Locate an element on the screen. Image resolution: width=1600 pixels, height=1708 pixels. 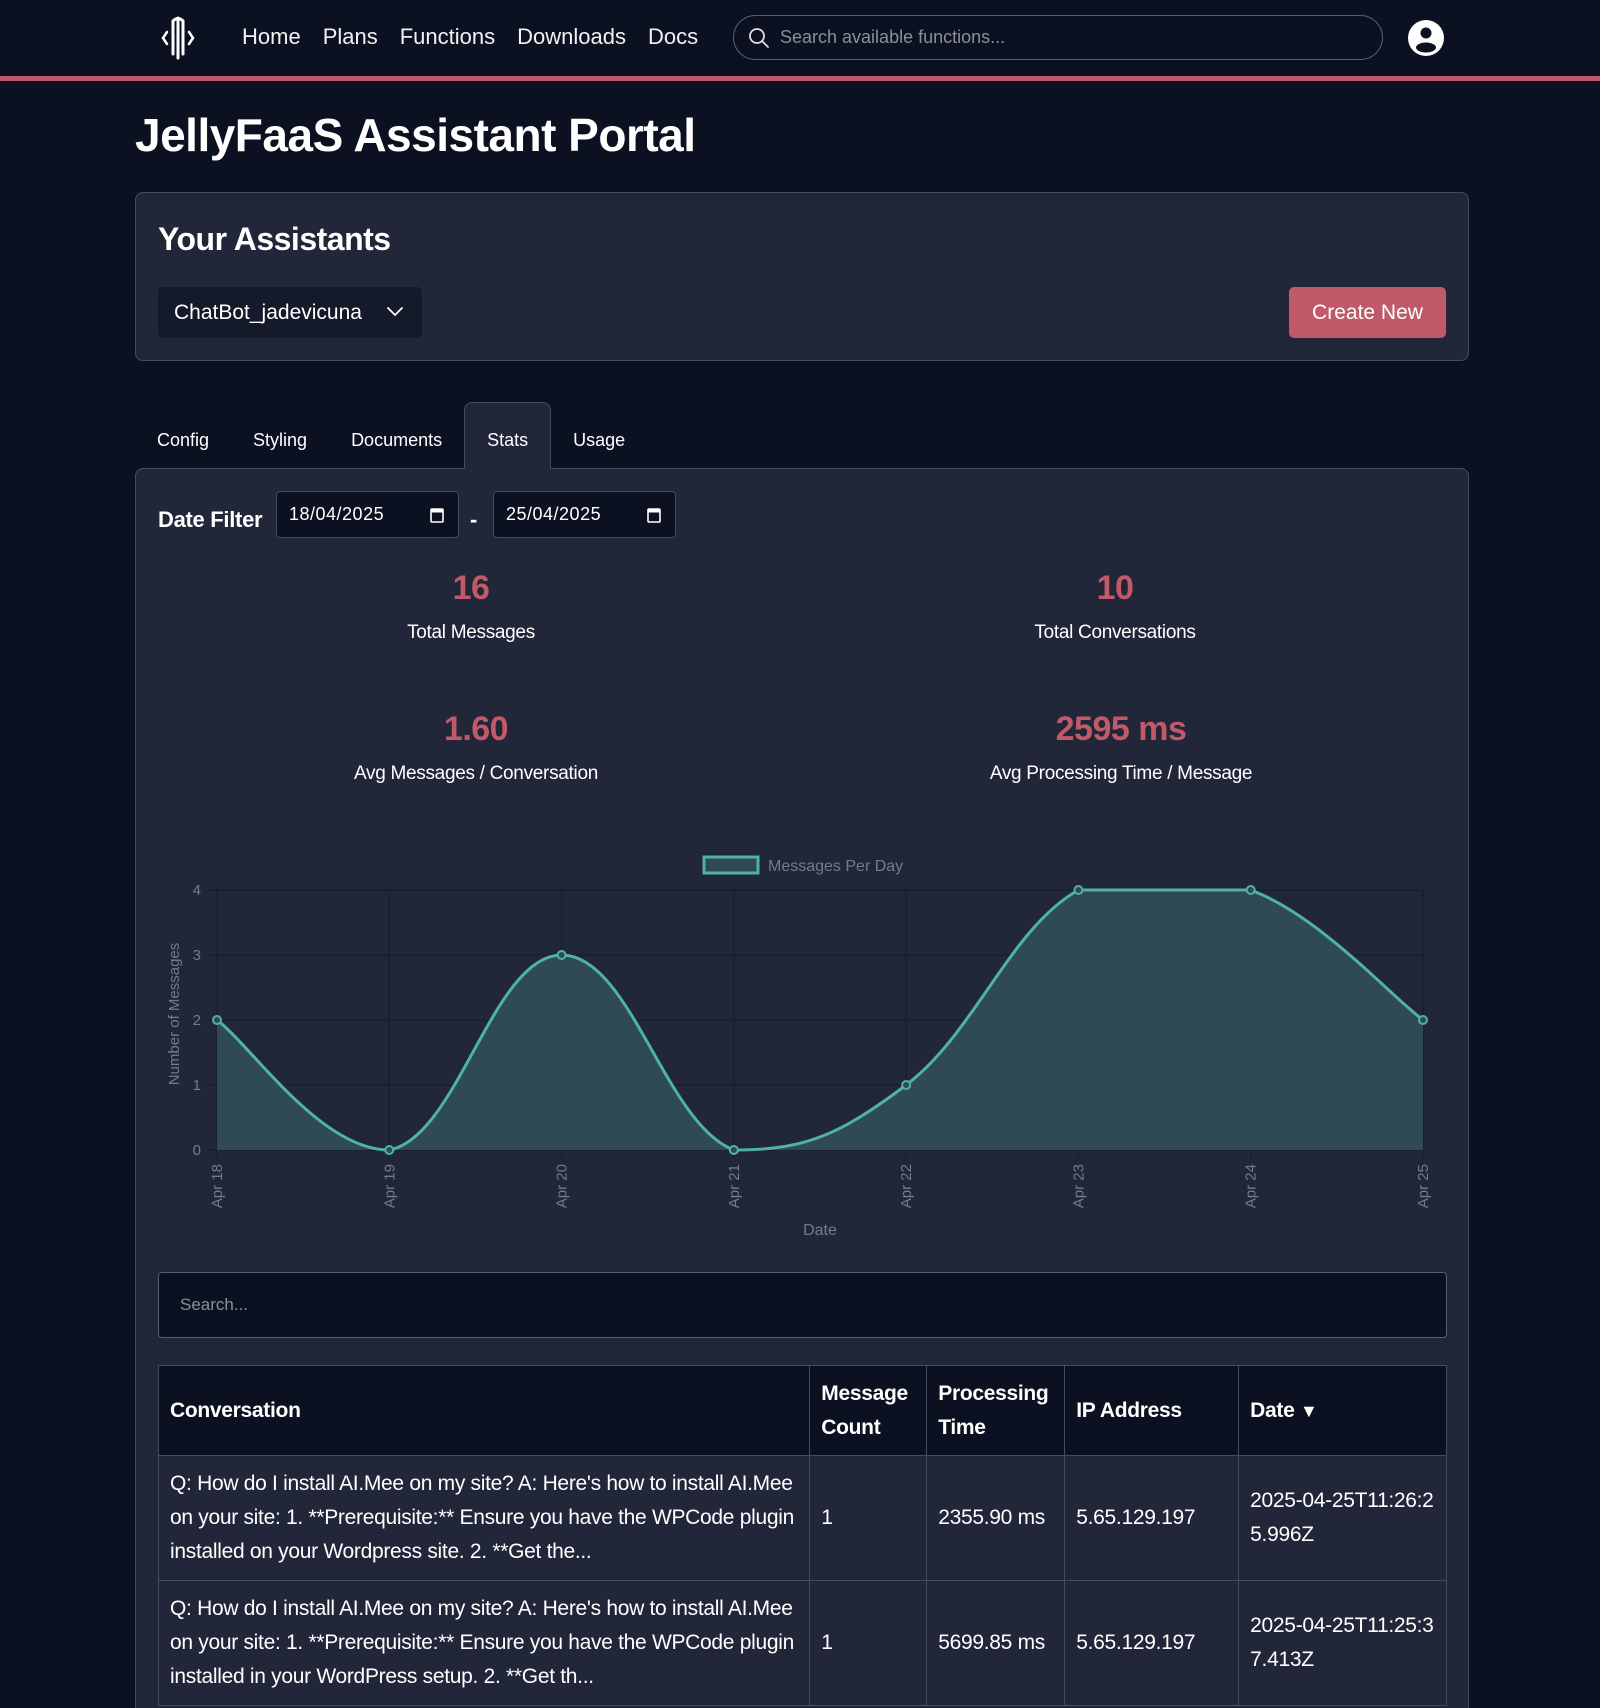
header-date-label: Date is located at coordinates (1272, 1410).